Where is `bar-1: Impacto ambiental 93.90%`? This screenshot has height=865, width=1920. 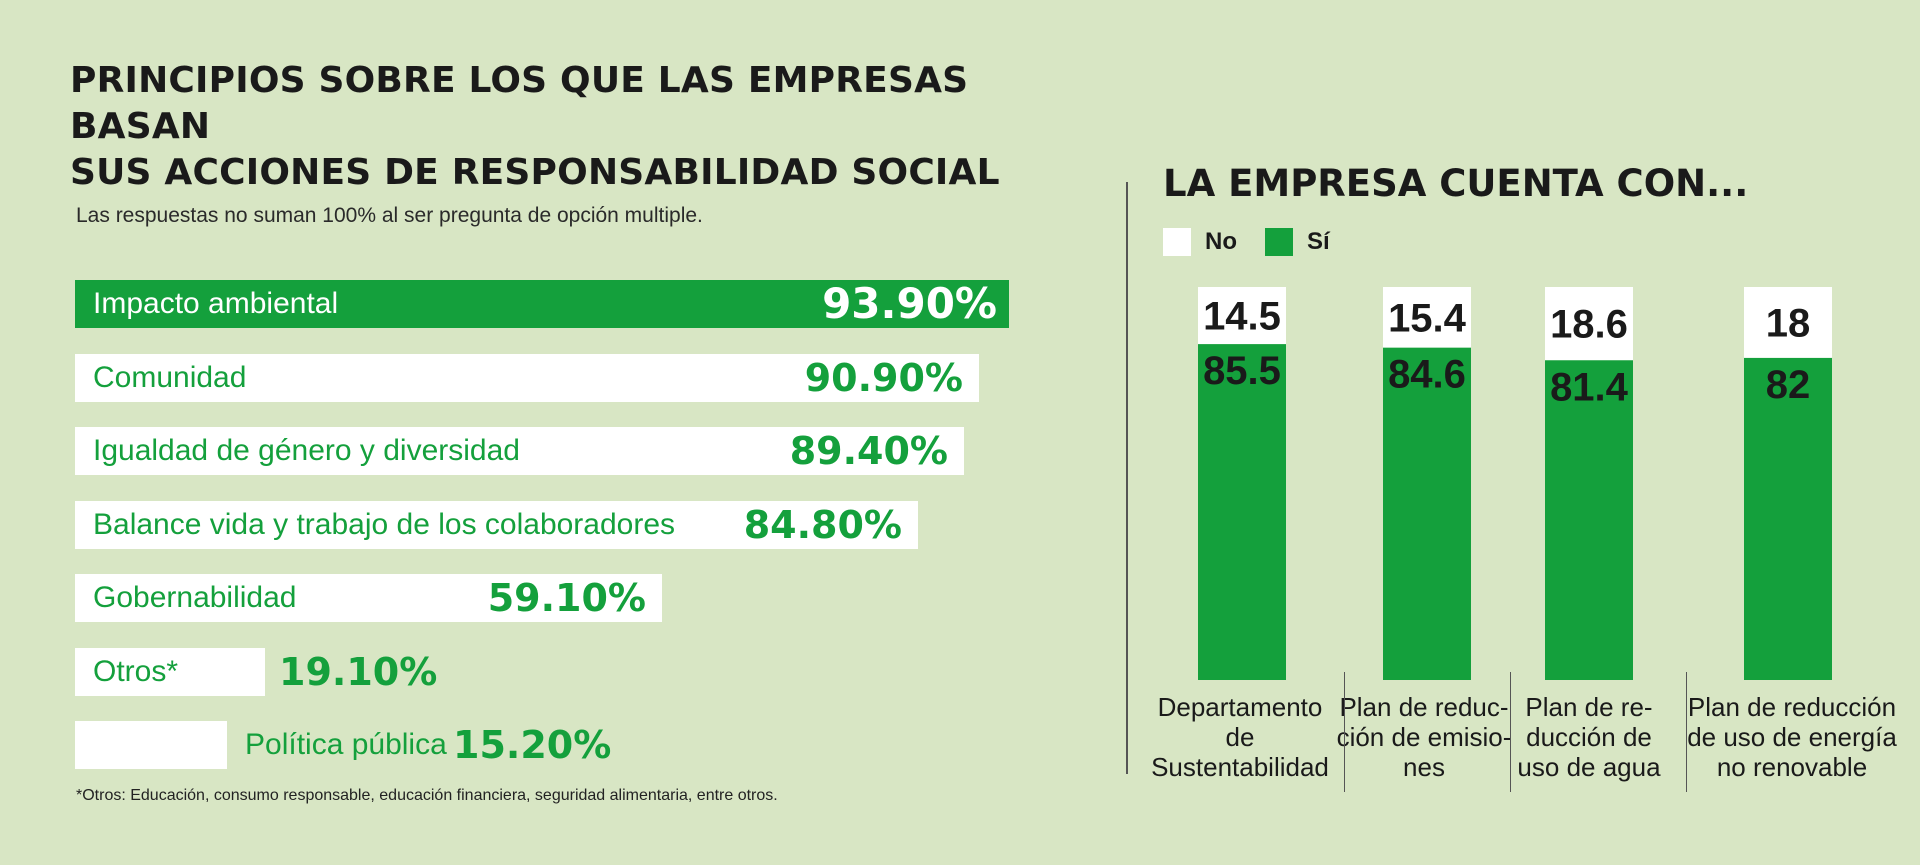
bar-1: Impacto ambiental 93.90% is located at coordinates (542, 304).